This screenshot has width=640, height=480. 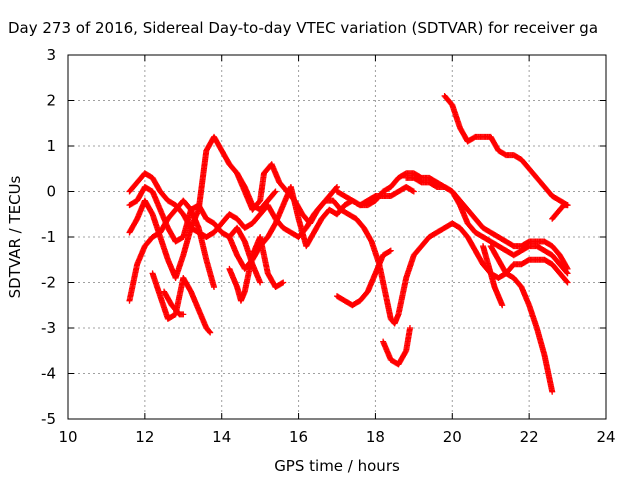 I want to click on y-tick-label: -4, so click(x=48, y=374).